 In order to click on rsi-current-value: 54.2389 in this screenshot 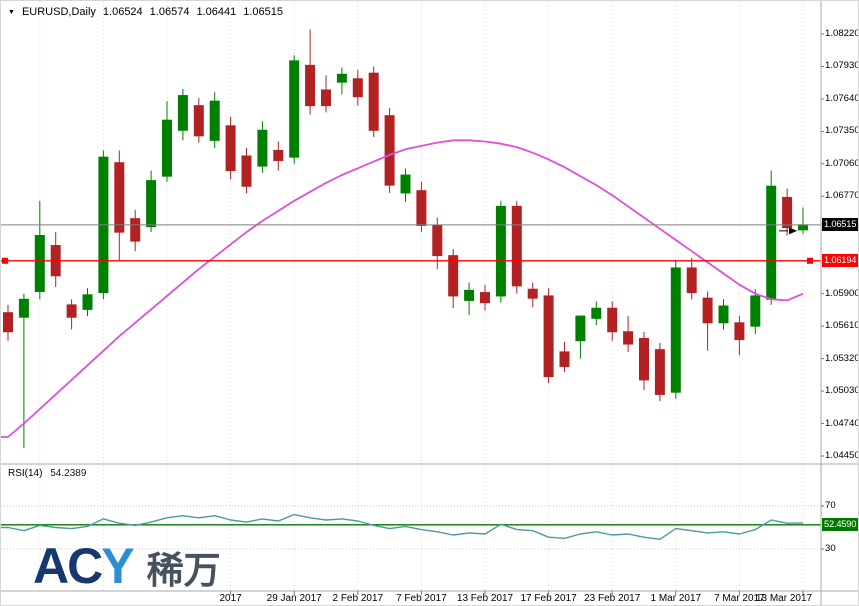, I will do `click(68, 473)`.